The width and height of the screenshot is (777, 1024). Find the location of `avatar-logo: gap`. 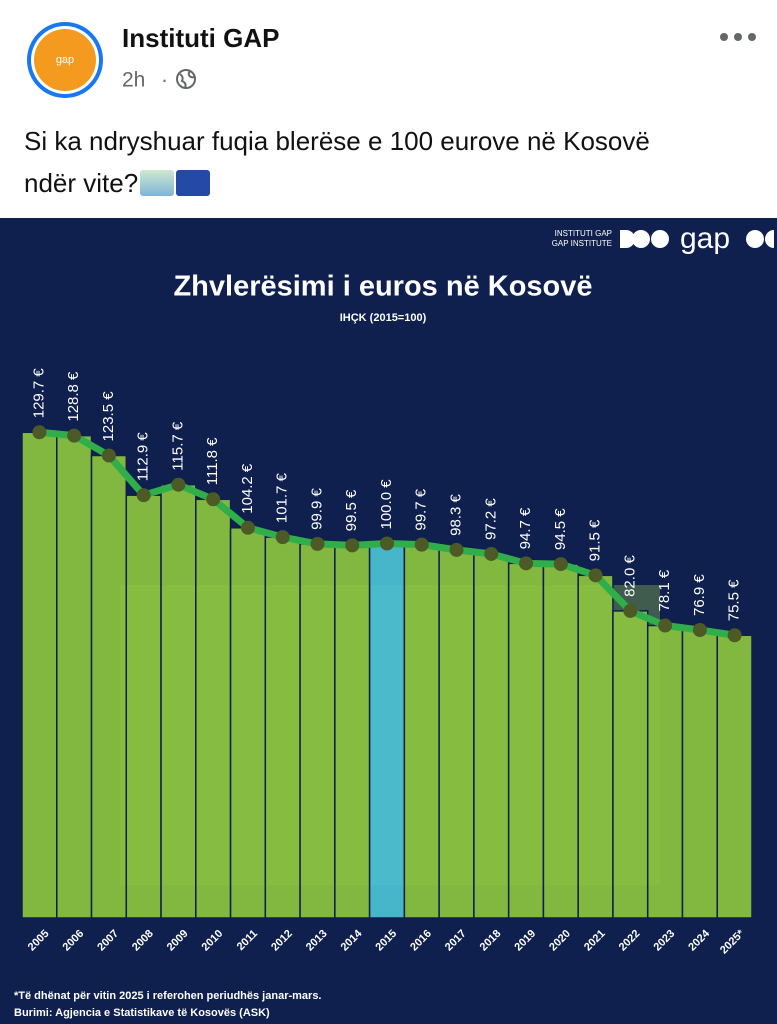

avatar-logo: gap is located at coordinates (65, 60).